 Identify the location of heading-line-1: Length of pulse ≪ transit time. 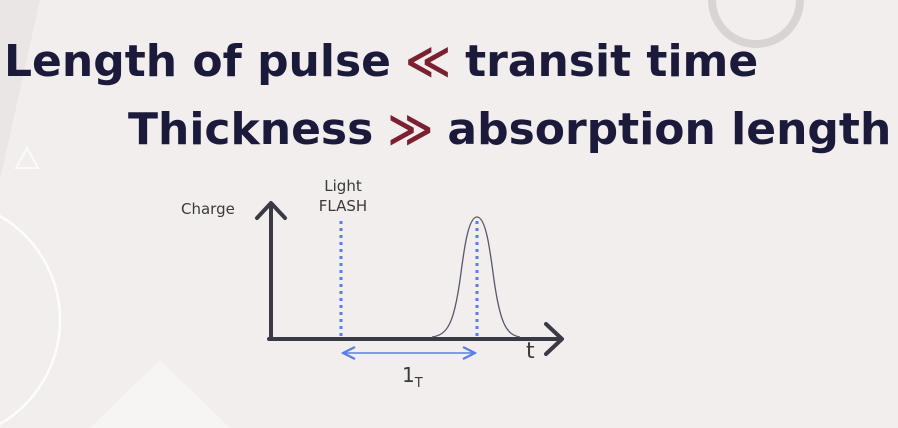
(381, 61).